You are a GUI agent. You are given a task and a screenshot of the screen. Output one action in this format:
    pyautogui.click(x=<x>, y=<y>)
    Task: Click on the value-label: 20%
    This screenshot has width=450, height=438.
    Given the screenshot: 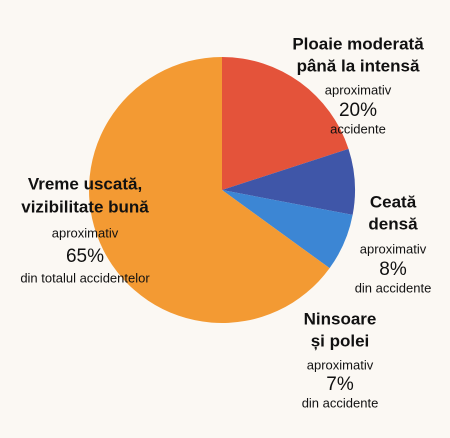 What is the action you would take?
    pyautogui.click(x=358, y=110)
    